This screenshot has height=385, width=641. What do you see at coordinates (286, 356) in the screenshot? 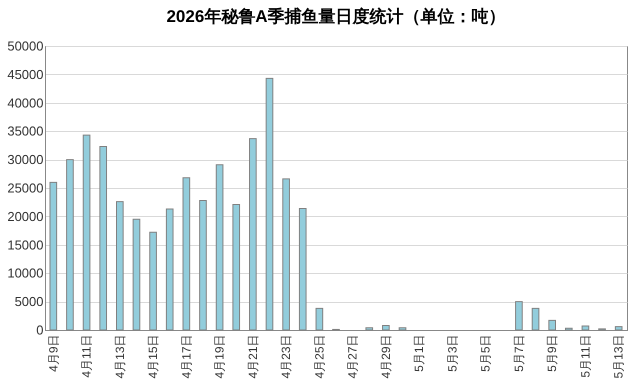
I see `x-tick-label: 4月23日` at bounding box center [286, 356].